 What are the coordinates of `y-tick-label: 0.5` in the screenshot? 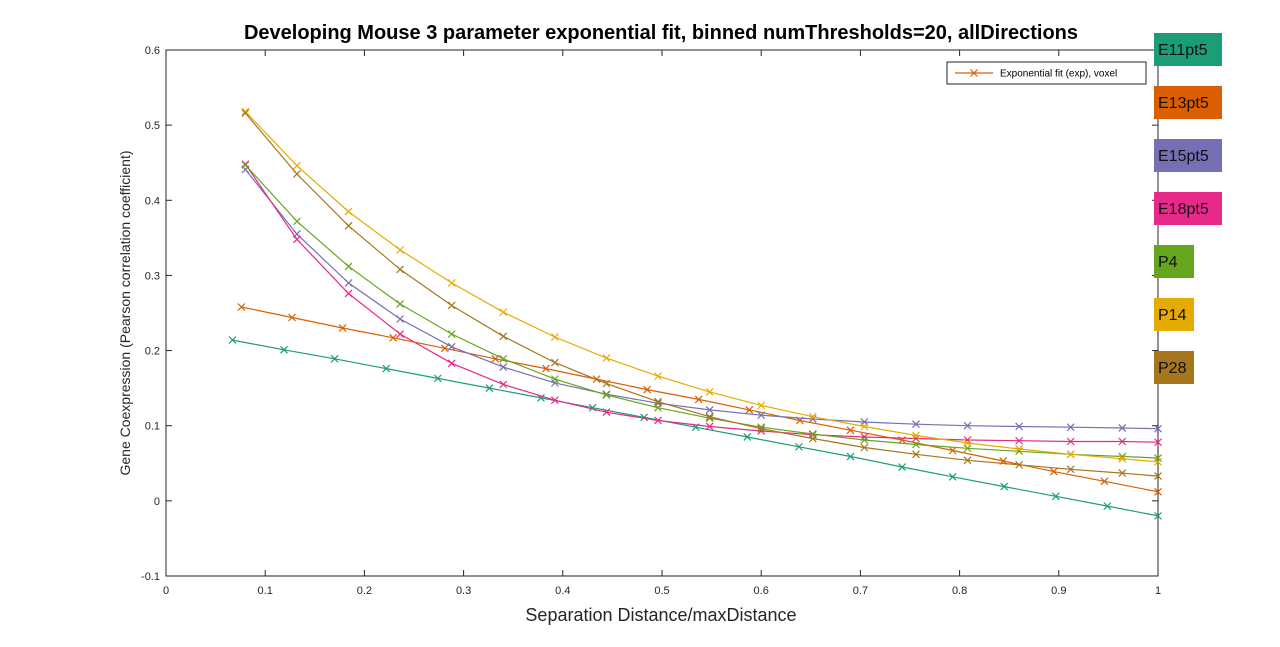 It's located at (152, 126).